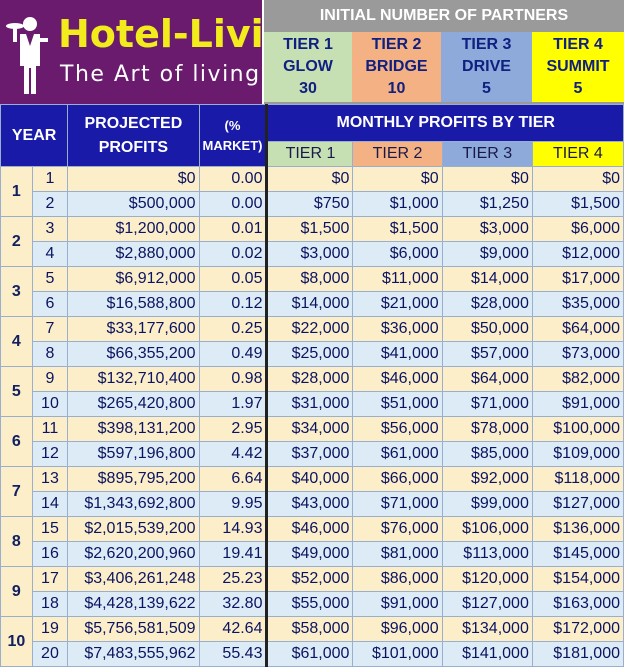 Image resolution: width=624 pixels, height=667 pixels. I want to click on tier-label: TIER 1, so click(308, 44).